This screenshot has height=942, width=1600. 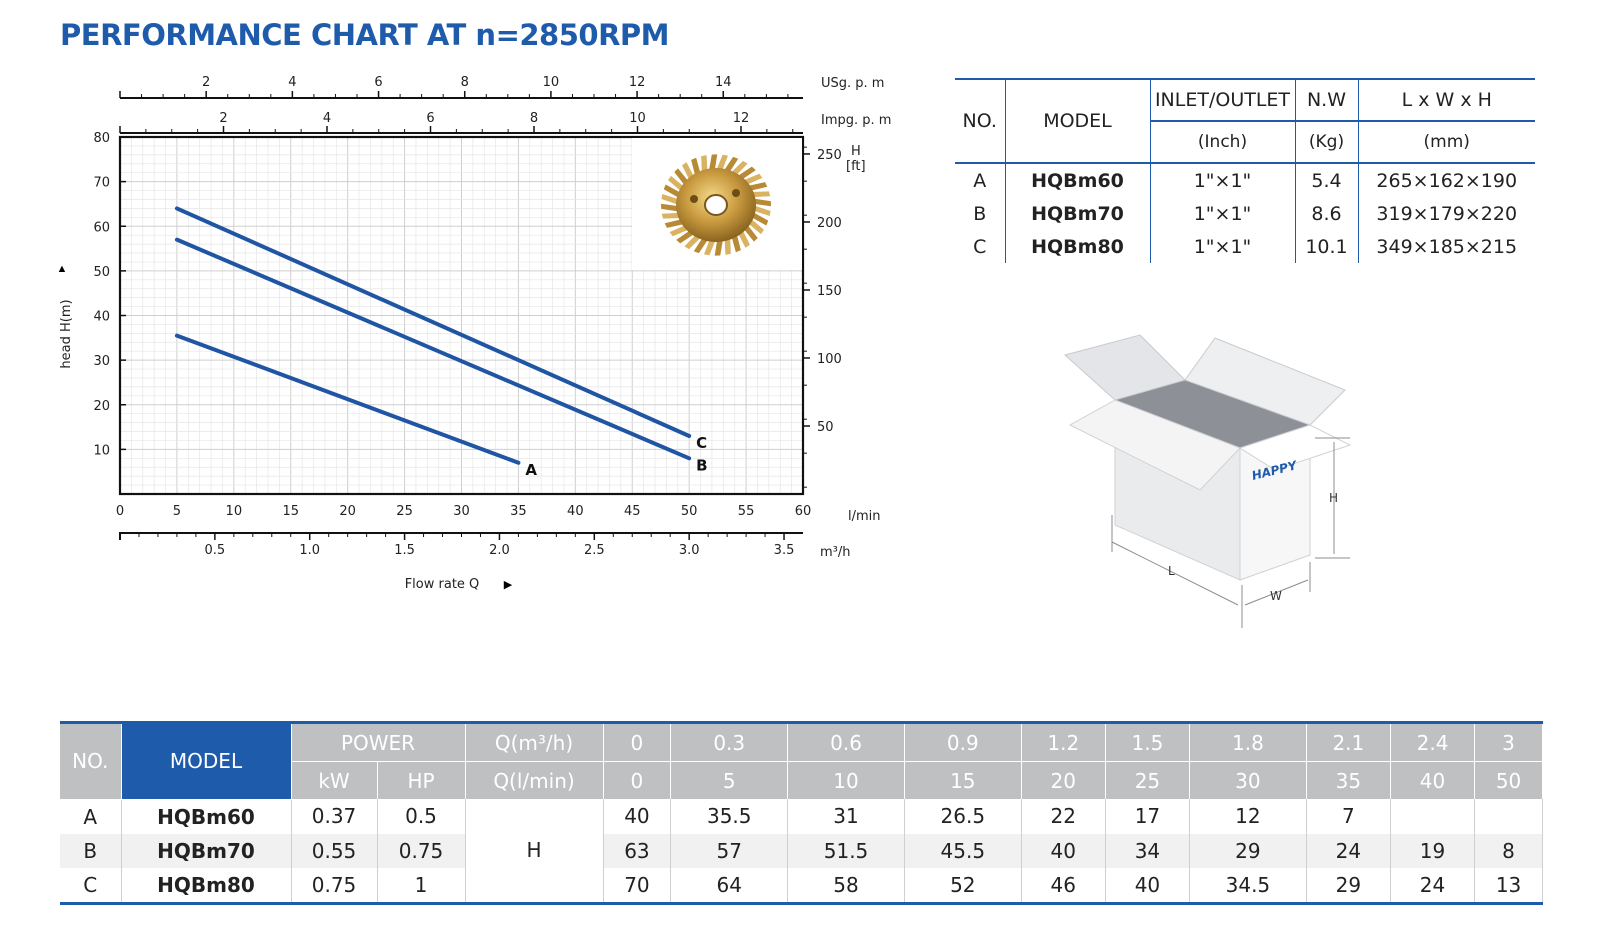 I want to click on curve-label-a: A, so click(x=531, y=470).